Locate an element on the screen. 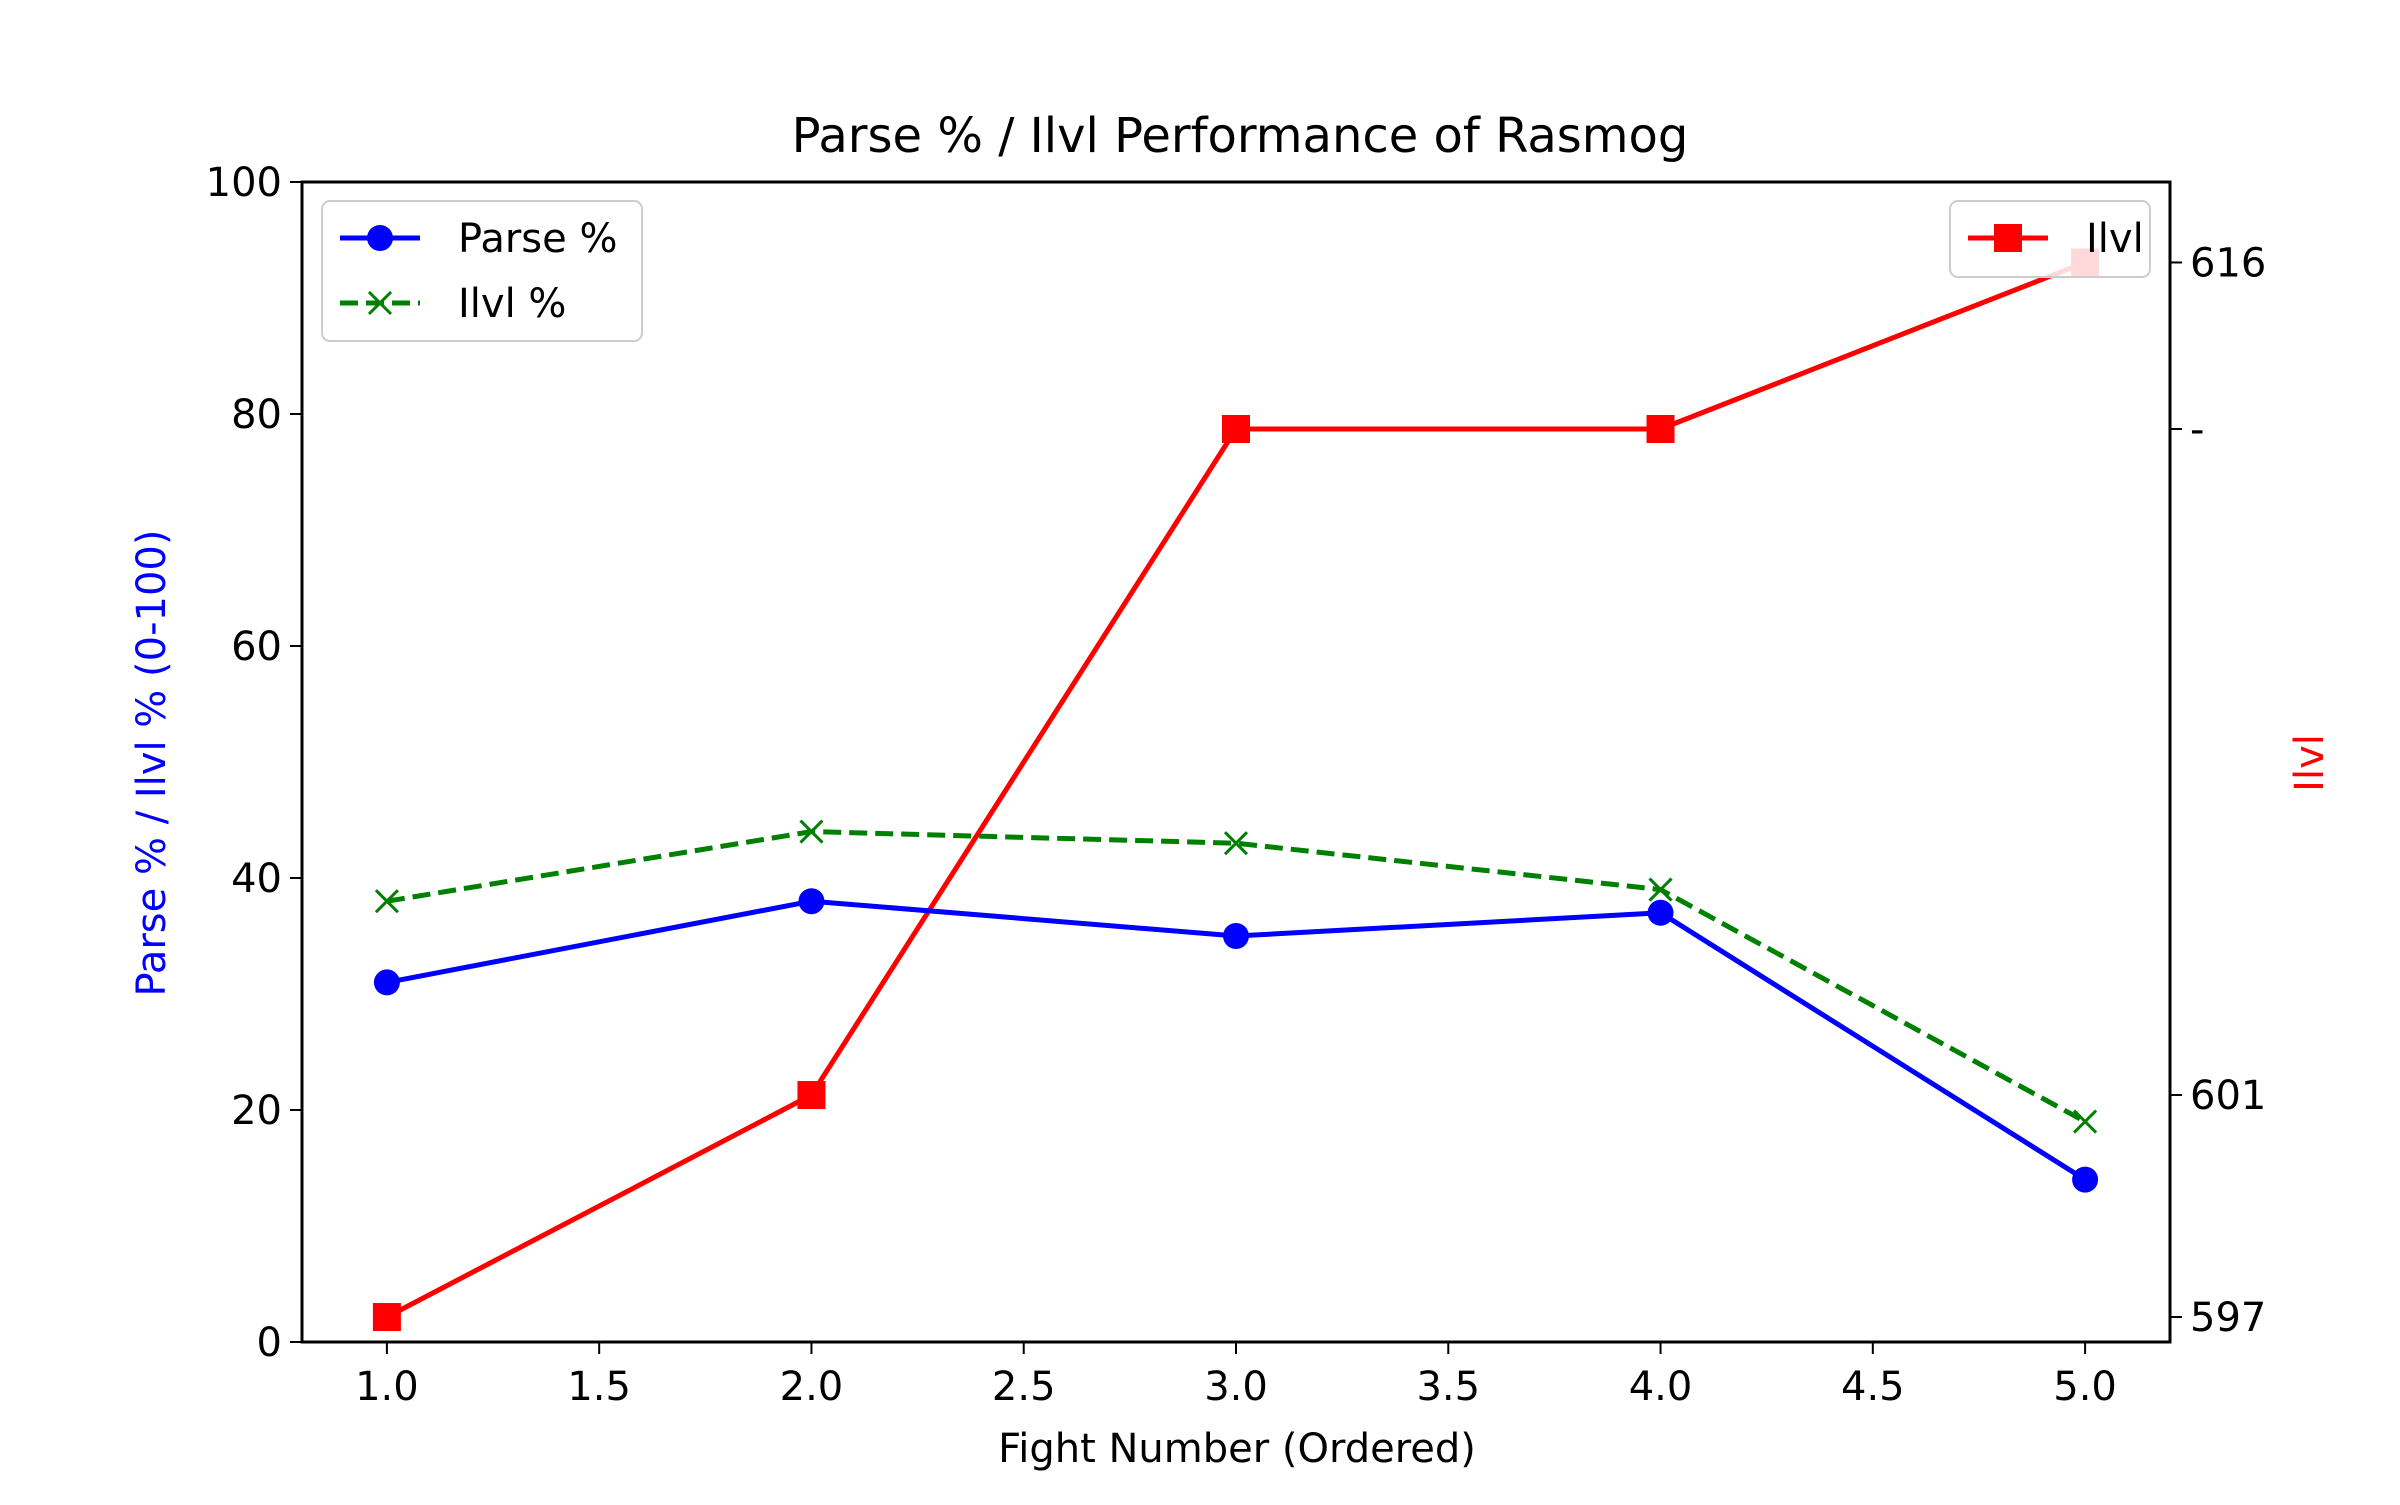 Image resolution: width=2400 pixels, height=1505 pixels. y-left-tick-label: 20 is located at coordinates (256, 1111).